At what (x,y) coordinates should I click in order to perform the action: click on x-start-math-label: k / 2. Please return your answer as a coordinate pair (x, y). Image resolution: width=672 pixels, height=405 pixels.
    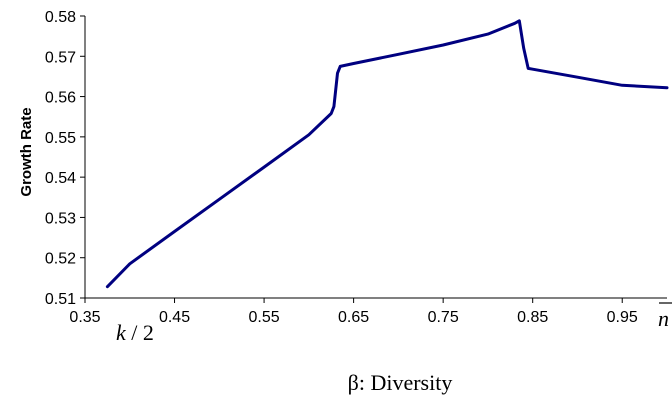
    Looking at the image, I should click on (135, 332).